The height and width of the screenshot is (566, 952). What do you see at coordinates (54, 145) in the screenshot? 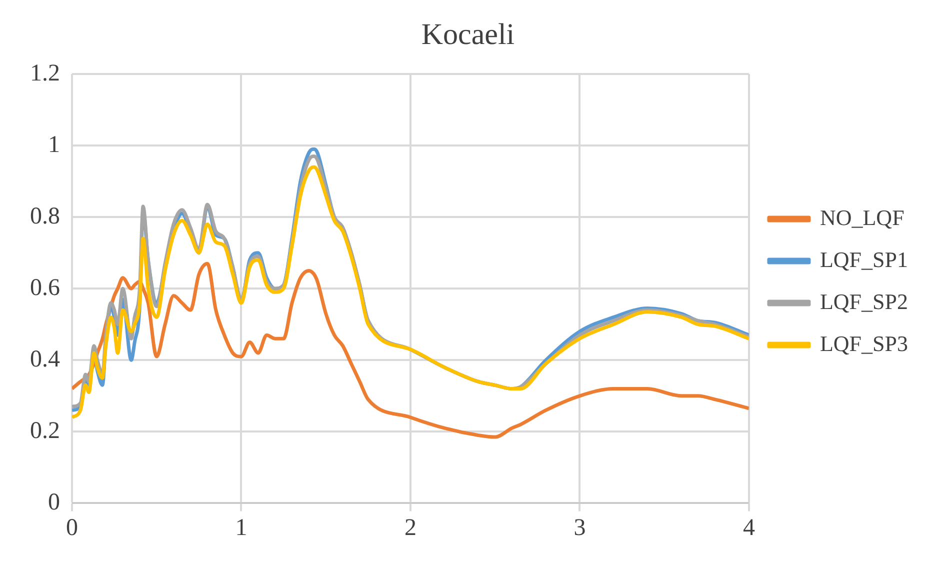
I see `y-tick-label: 1` at bounding box center [54, 145].